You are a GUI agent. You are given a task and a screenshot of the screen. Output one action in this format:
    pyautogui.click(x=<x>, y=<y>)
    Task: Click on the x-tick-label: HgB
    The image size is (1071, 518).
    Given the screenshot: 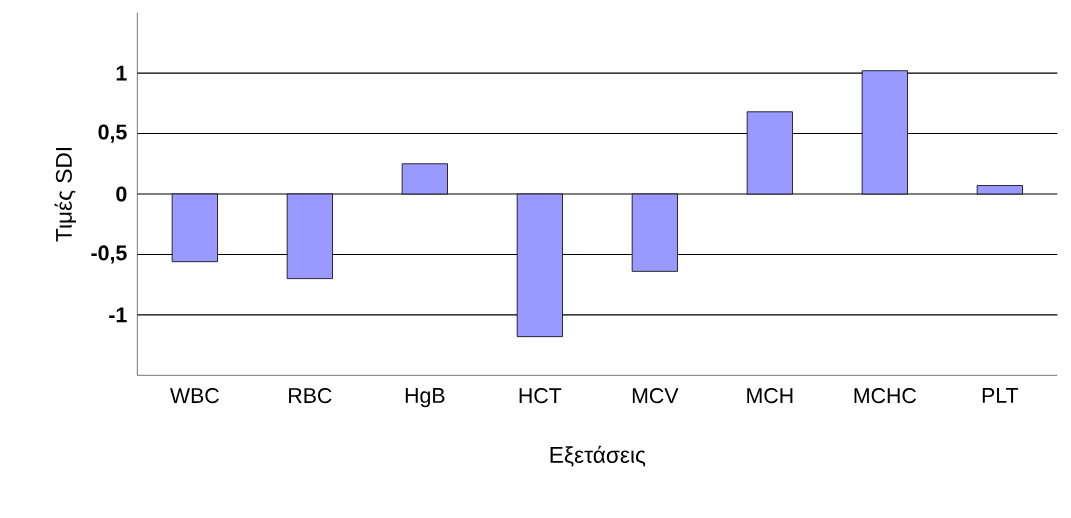 What is the action you would take?
    pyautogui.click(x=425, y=398)
    